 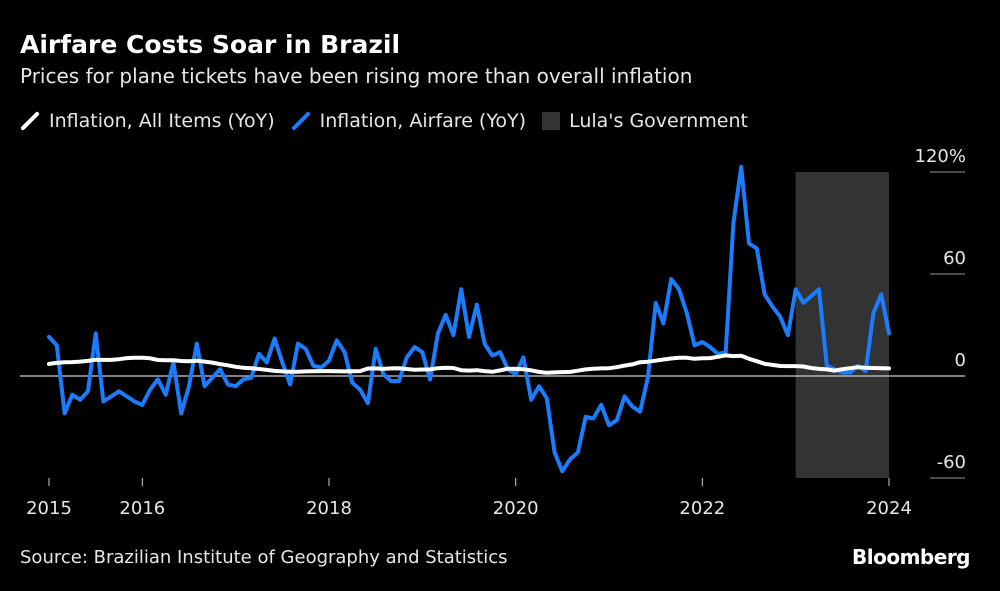 What do you see at coordinates (940, 156) in the screenshot?
I see `y-tick-label: 120%` at bounding box center [940, 156].